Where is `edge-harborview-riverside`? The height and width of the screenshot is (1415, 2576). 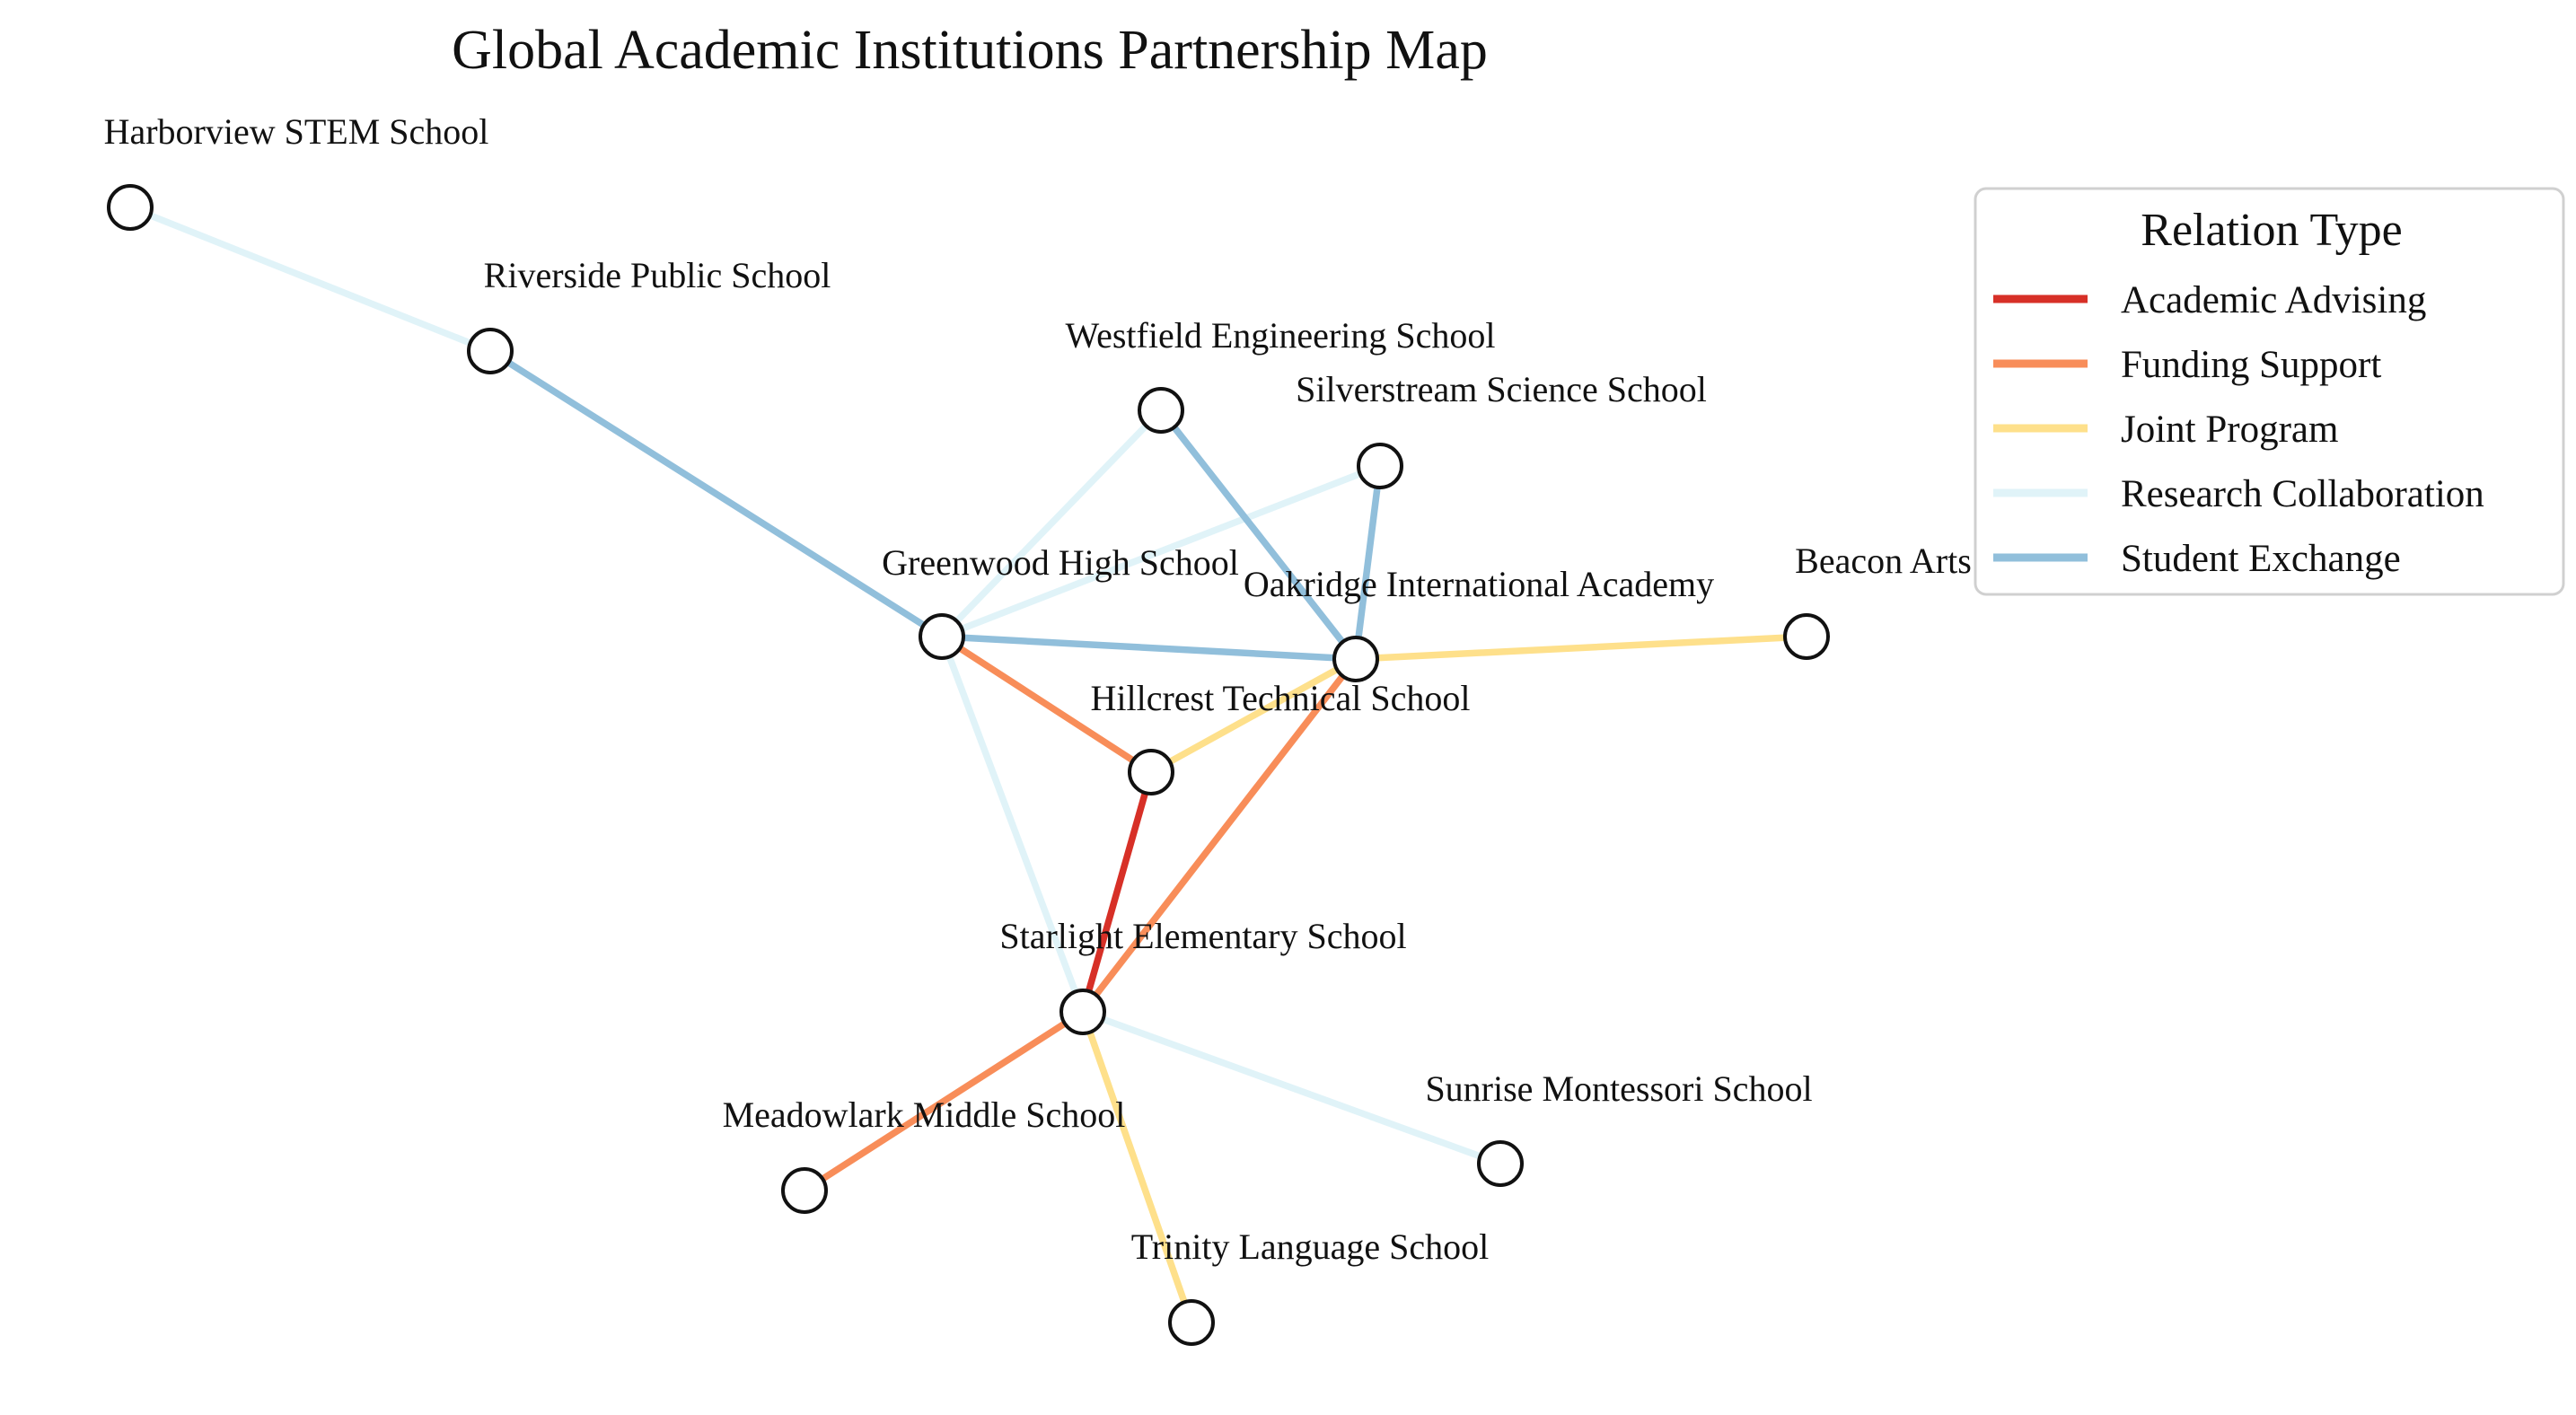 edge-harborview-riverside is located at coordinates (311, 279).